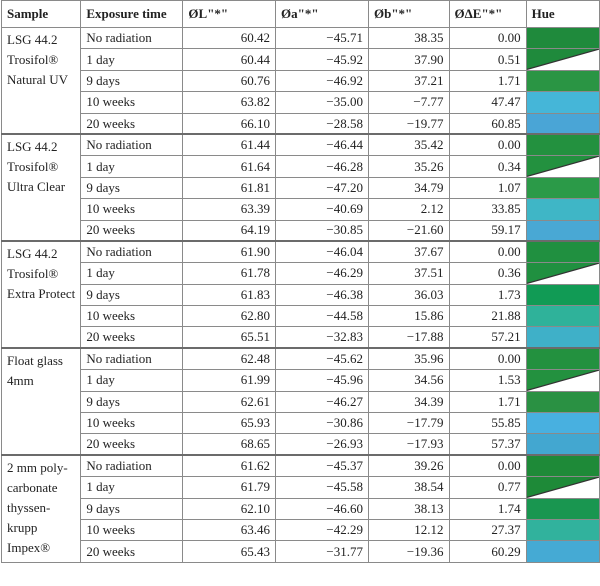 The height and width of the screenshot is (586, 600). Describe the element at coordinates (487, 530) in the screenshot. I see `delta-e-cell: 27.37` at that location.